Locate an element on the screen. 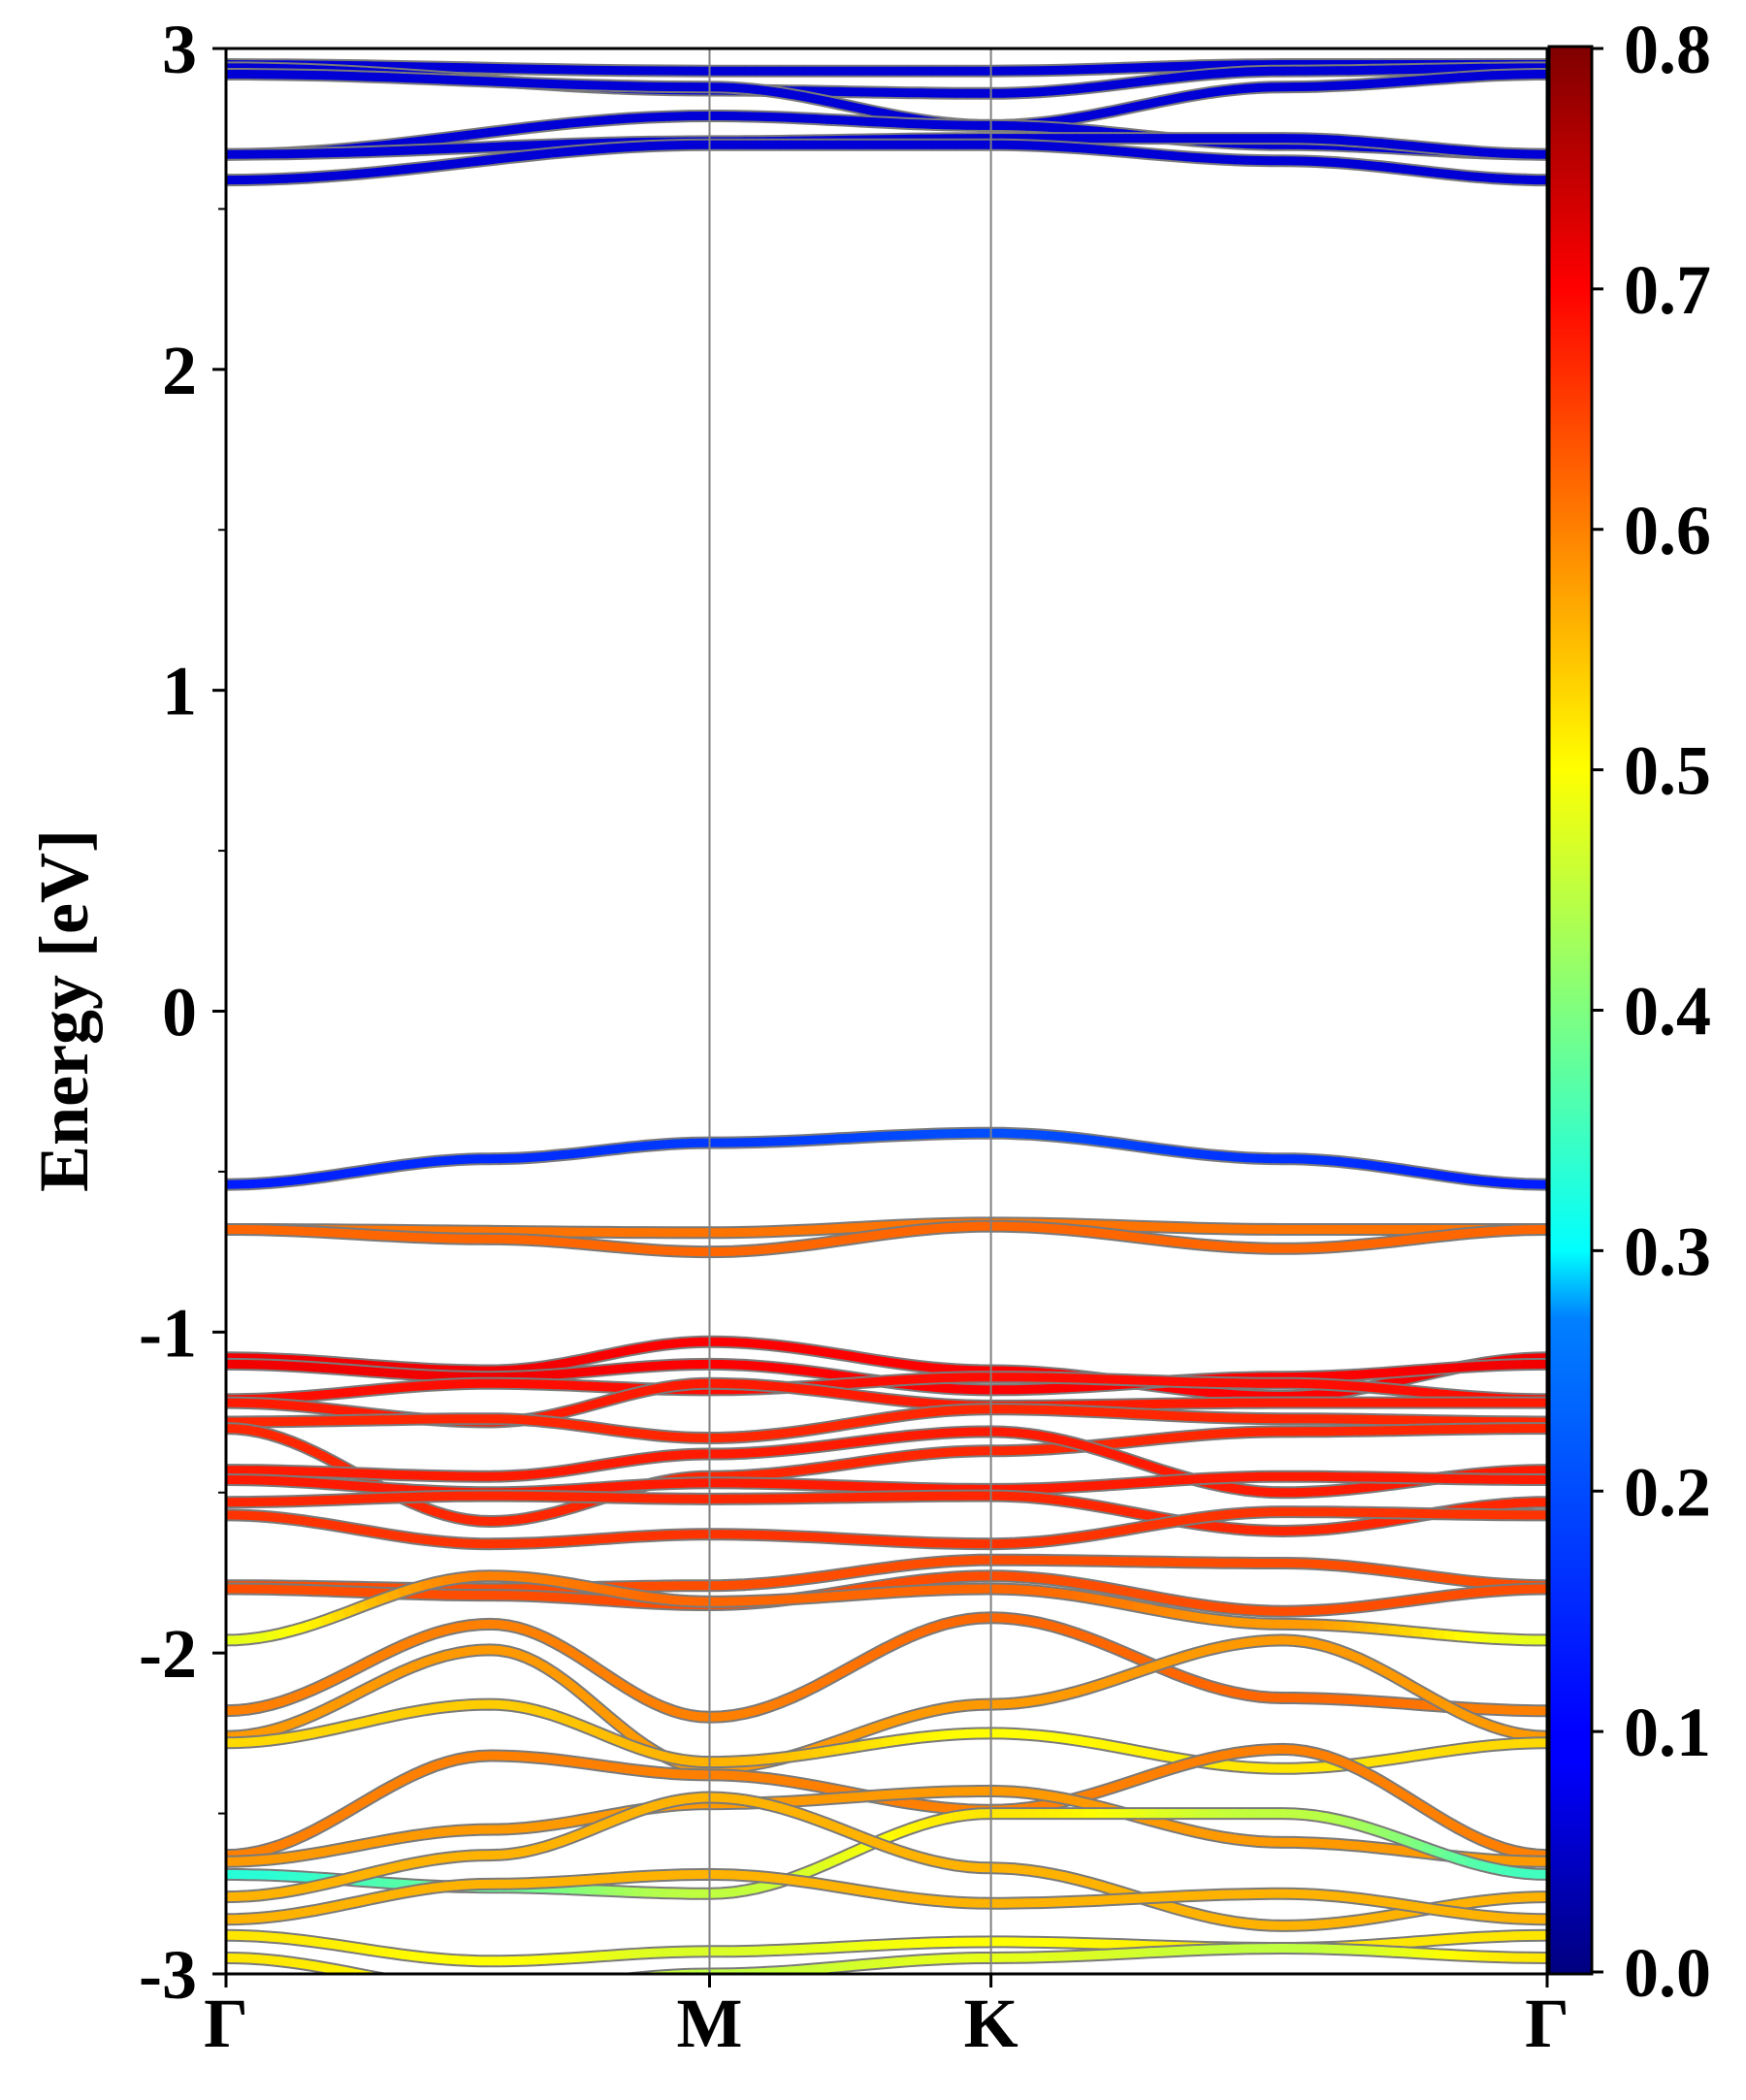  y-tick-label: -3 is located at coordinates (168, 1975).